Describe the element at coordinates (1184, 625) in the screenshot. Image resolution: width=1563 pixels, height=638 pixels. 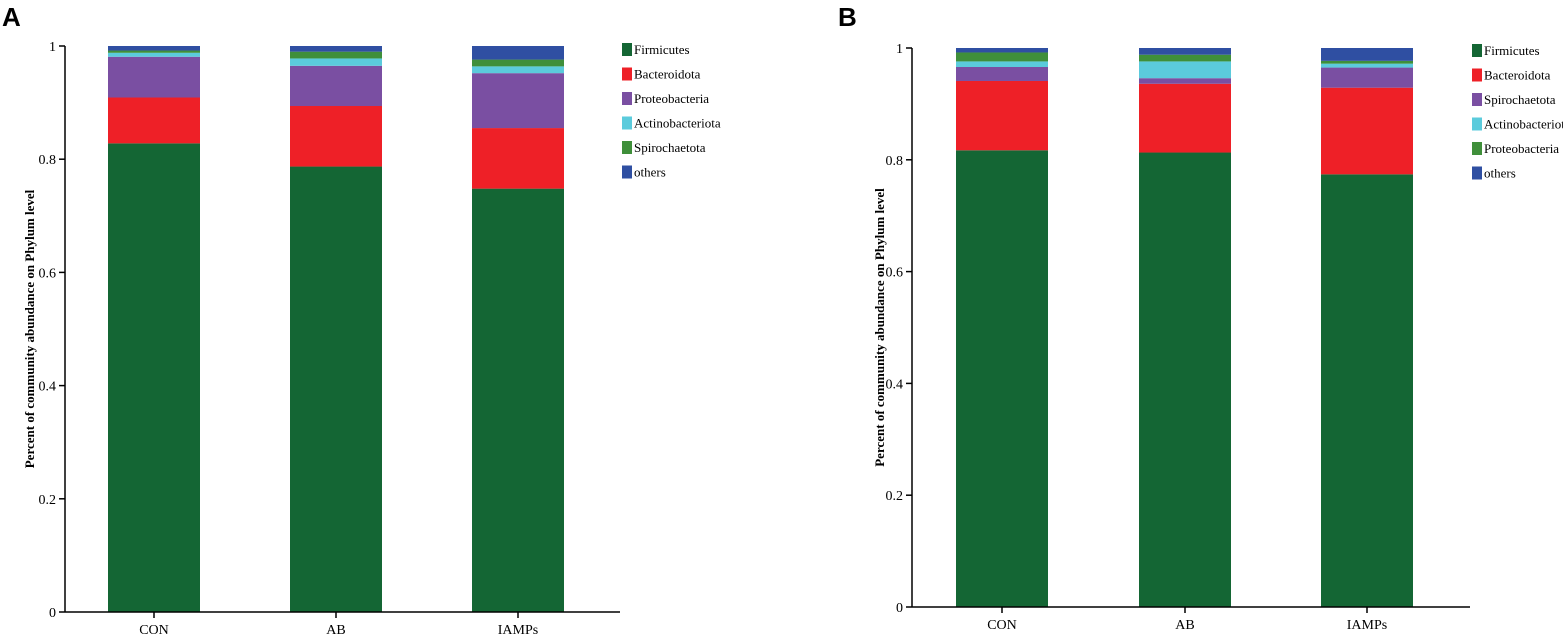
I see `panel-b-x-tick-label-ab: AB` at that location.